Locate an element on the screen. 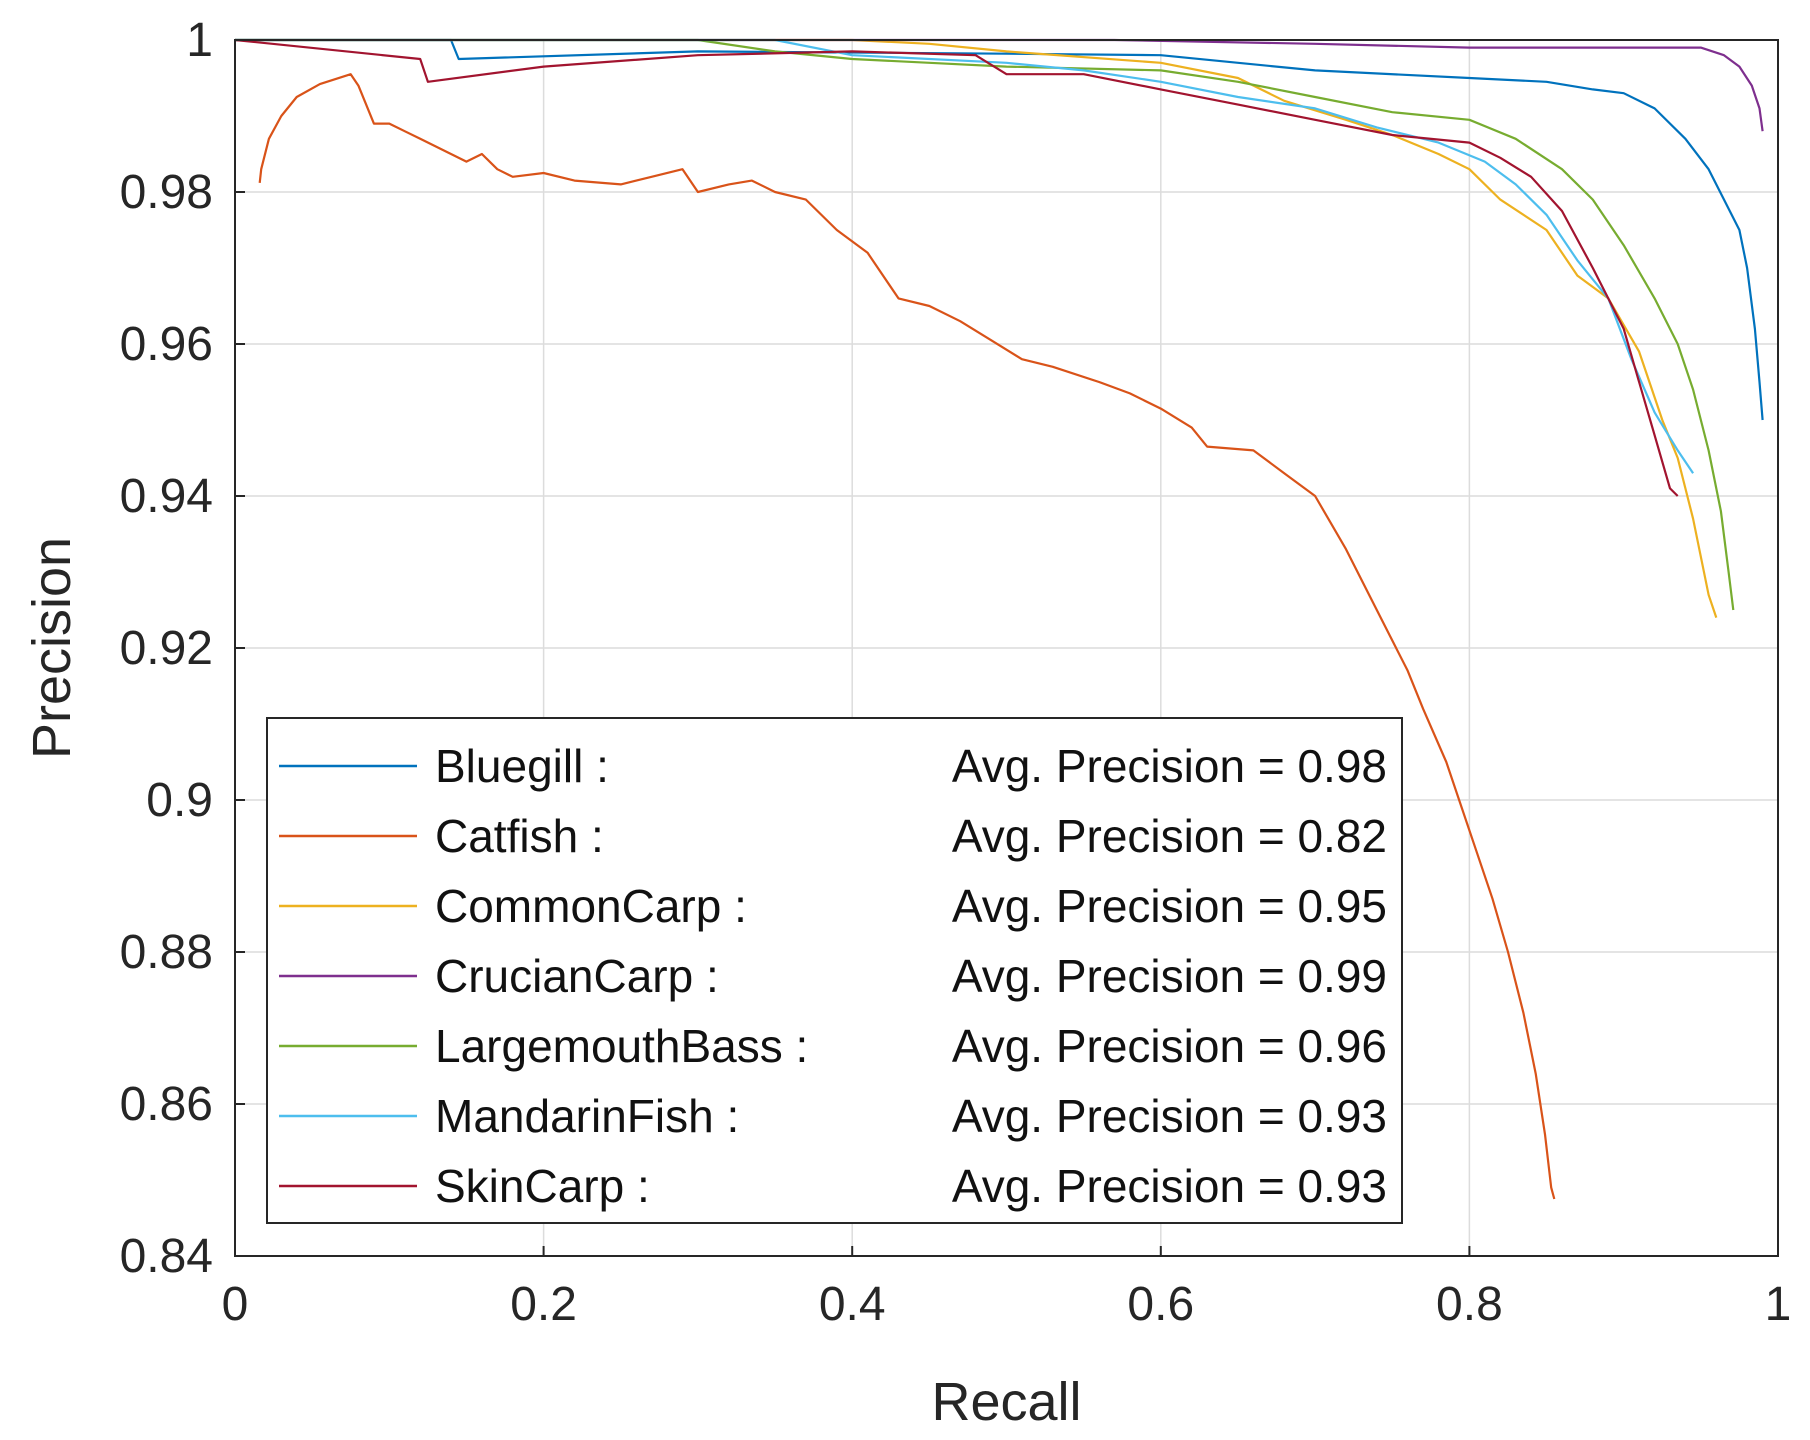 Image resolution: width=1810 pixels, height=1440 pixels. y-tick-label: 0.86 is located at coordinates (166, 1104).